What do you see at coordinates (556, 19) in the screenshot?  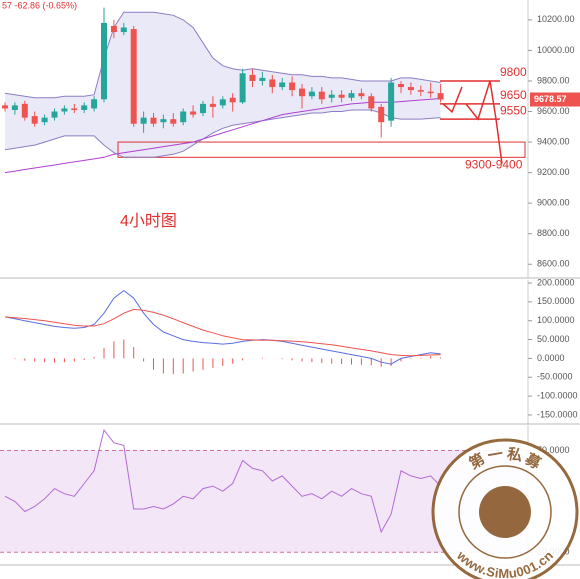 I see `y-tick-label: 10200.00` at bounding box center [556, 19].